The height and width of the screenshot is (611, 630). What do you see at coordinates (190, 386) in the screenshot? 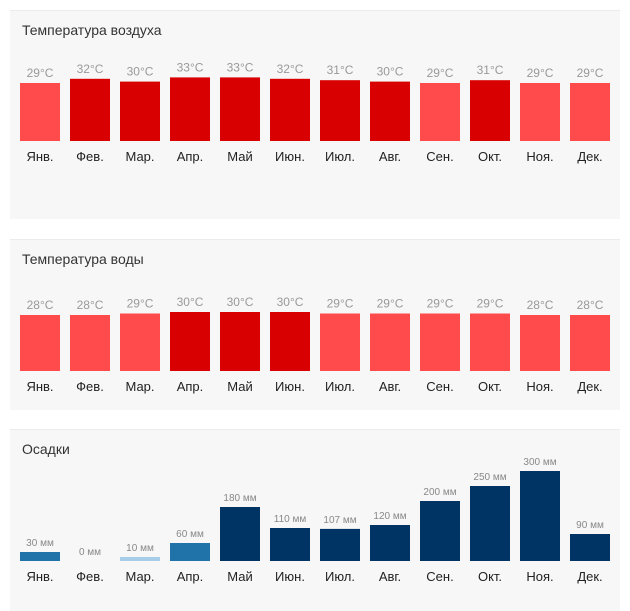
I see `water-month-label-4: Апр.` at bounding box center [190, 386].